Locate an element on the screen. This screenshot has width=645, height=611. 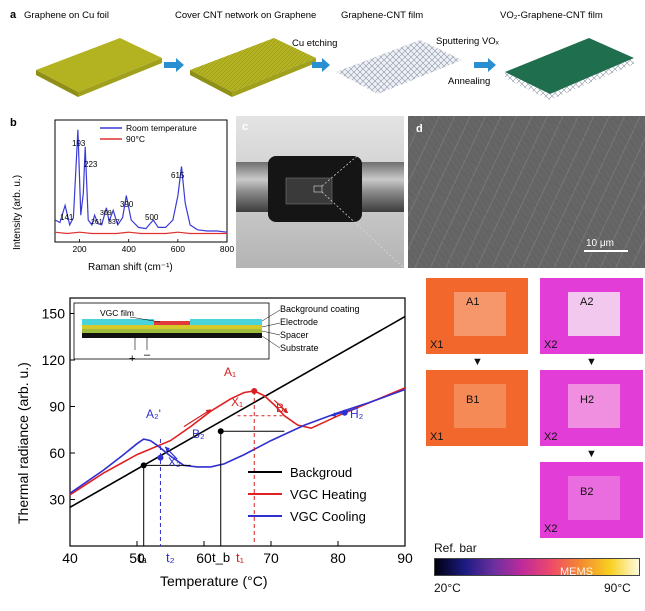
inset-minus: – is located at coordinates (147, 355).